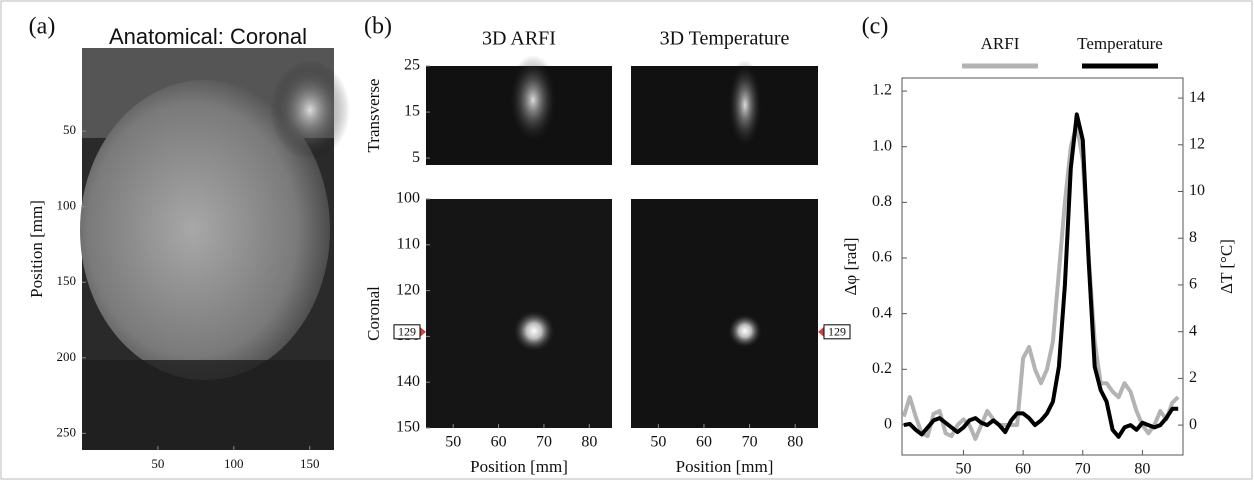 Image resolution: width=1254 pixels, height=481 pixels. I want to click on y-tick-label: 1.0, so click(882, 145).